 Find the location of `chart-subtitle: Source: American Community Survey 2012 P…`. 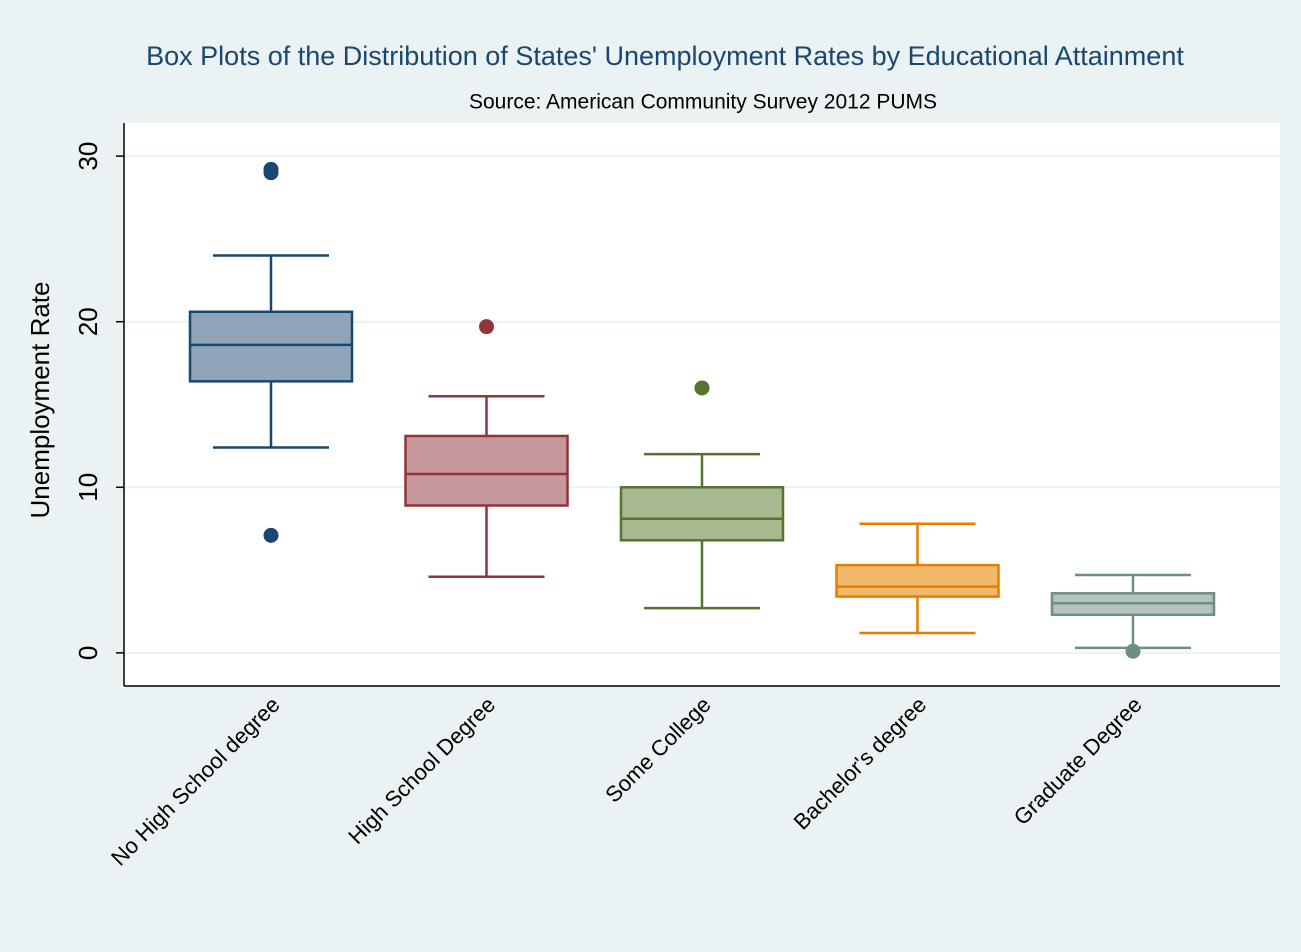

chart-subtitle: Source: American Community Survey 2012 P… is located at coordinates (703, 102).